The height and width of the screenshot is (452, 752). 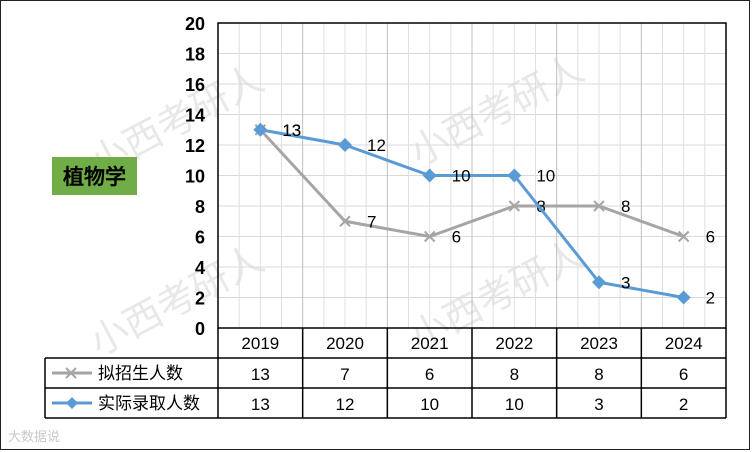 What do you see at coordinates (599, 343) in the screenshot?
I see `x-category-label: 2023` at bounding box center [599, 343].